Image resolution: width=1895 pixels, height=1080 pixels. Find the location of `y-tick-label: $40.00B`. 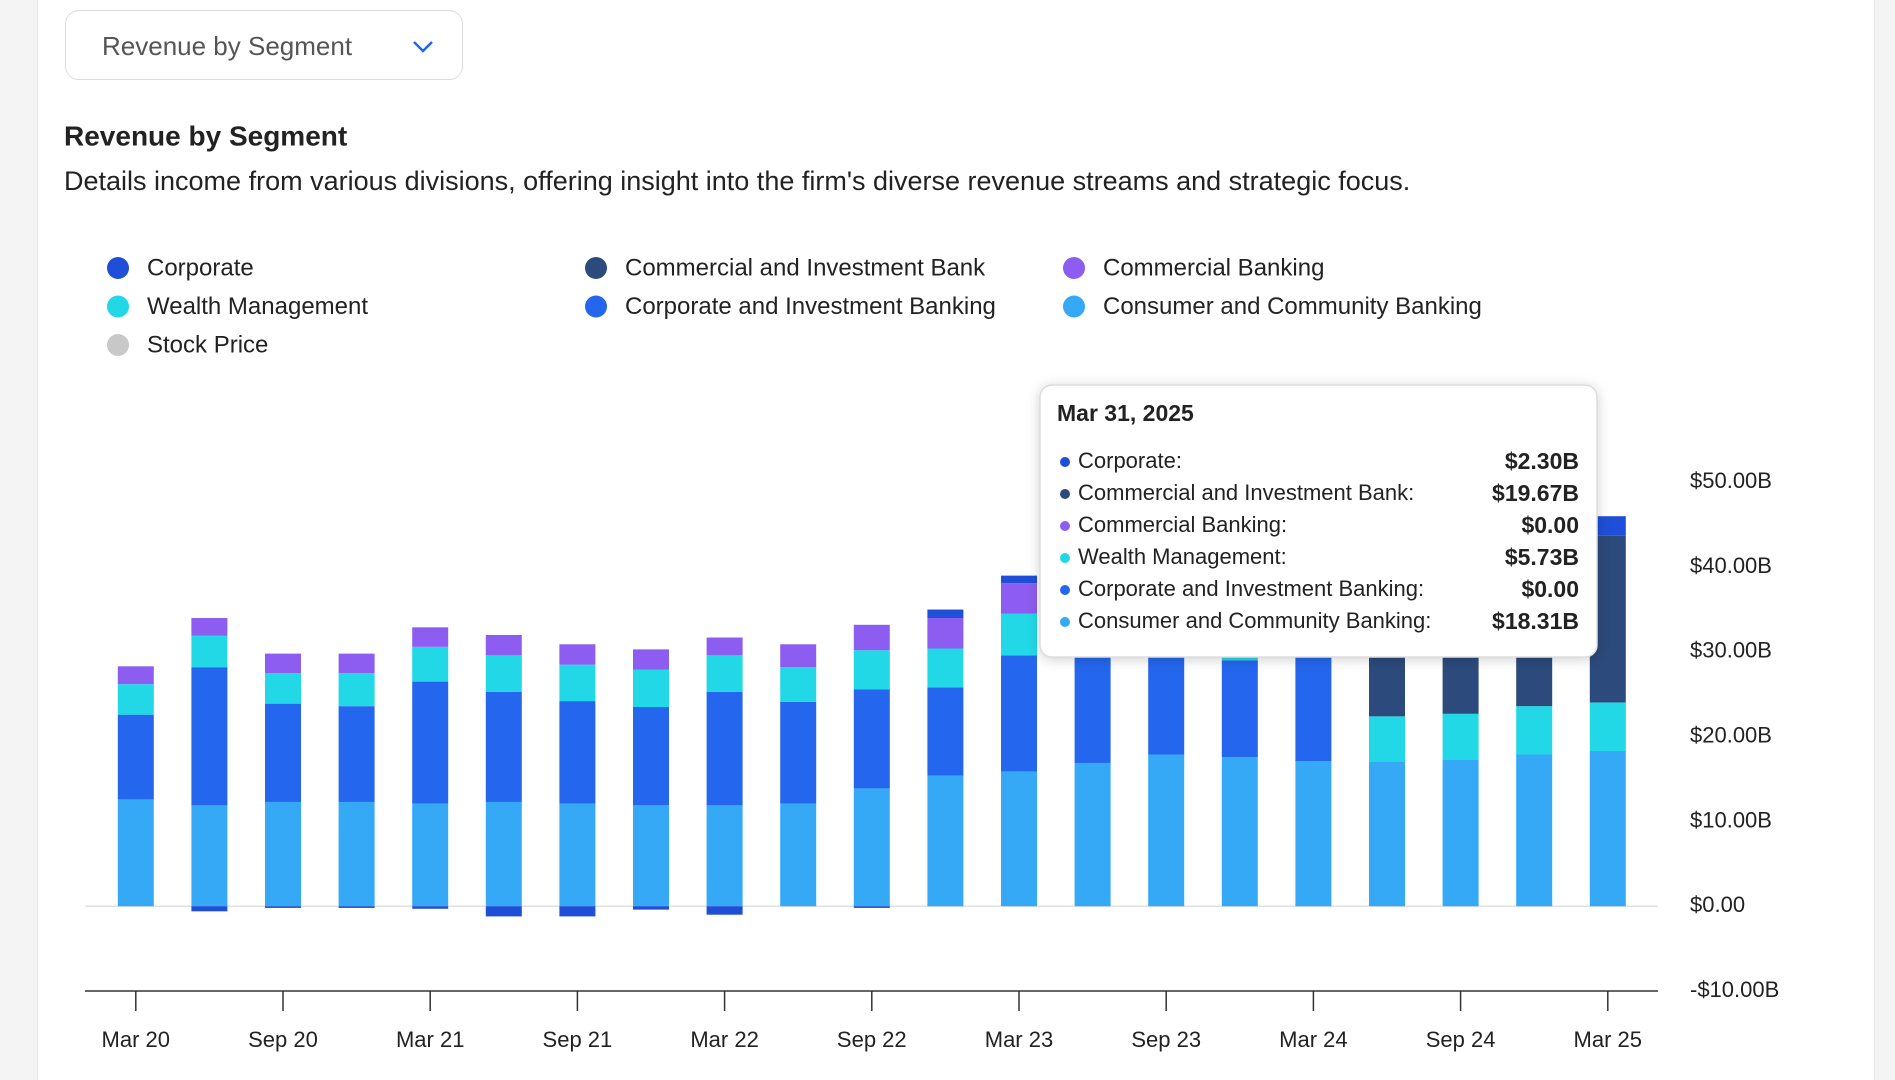

y-tick-label: $40.00B is located at coordinates (1731, 565).